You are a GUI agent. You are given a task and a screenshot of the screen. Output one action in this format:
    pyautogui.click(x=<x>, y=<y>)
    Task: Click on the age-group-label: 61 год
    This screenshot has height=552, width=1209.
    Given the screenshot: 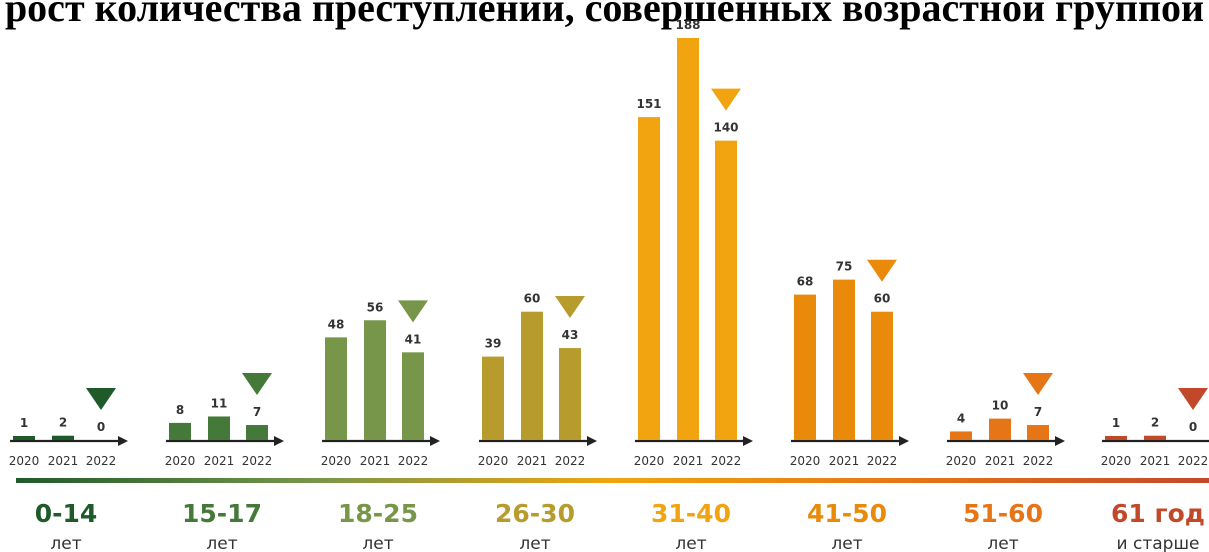 What is the action you would take?
    pyautogui.click(x=1158, y=513)
    